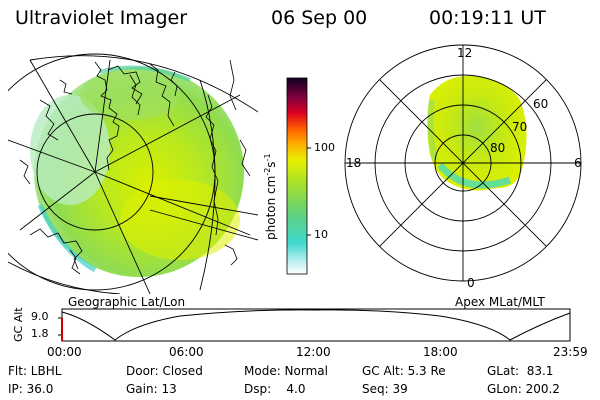  Describe the element at coordinates (520, 127) in the screenshot. I see `lat-label-70: 70` at that location.